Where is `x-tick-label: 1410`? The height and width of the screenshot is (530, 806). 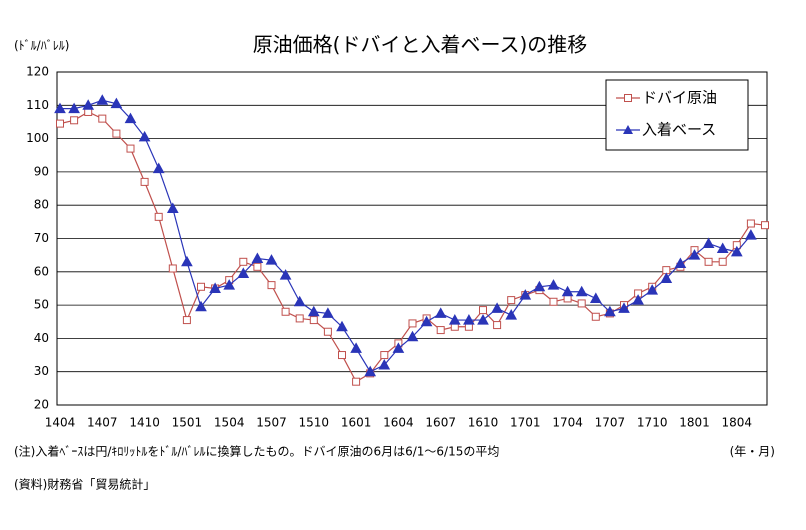
x-tick-label: 1410 is located at coordinates (144, 423).